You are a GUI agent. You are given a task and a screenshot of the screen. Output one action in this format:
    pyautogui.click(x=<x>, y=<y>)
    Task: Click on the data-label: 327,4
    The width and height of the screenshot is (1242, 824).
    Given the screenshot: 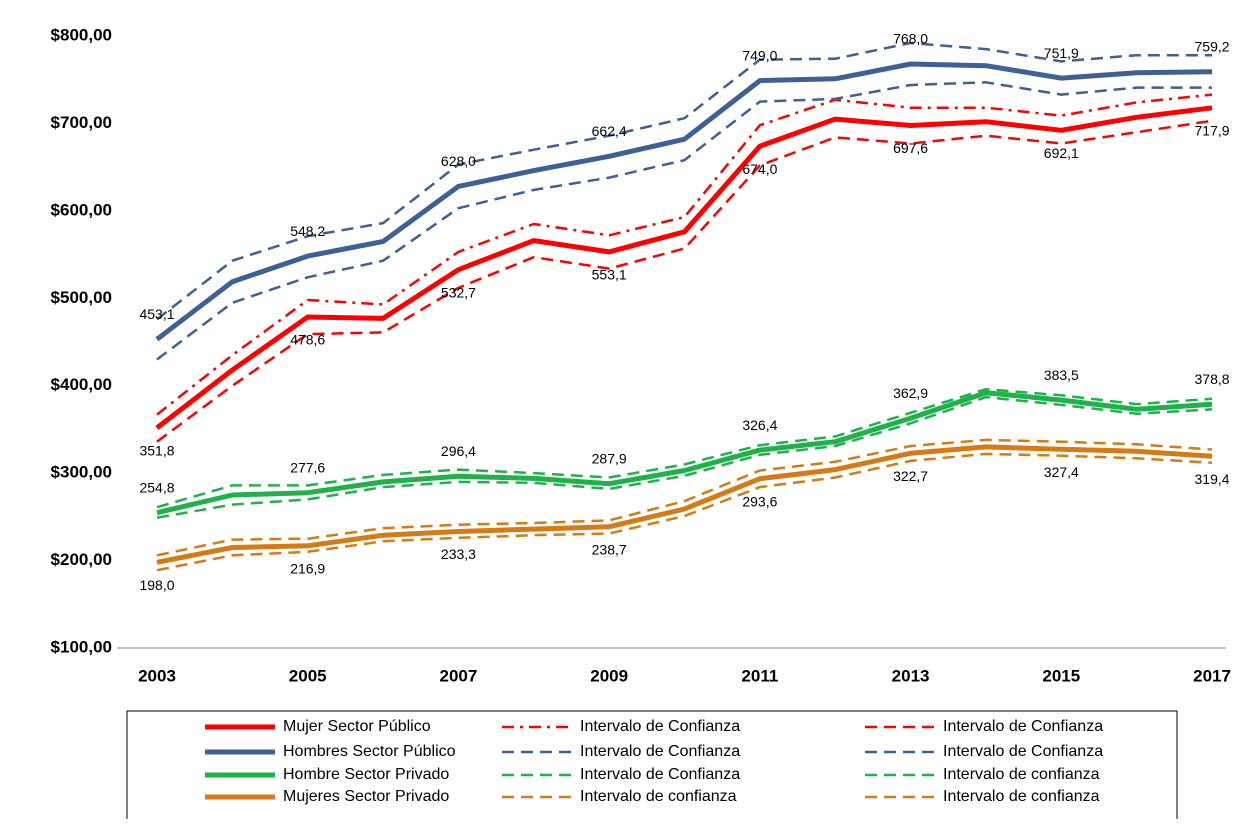 What is the action you would take?
    pyautogui.click(x=1061, y=472)
    